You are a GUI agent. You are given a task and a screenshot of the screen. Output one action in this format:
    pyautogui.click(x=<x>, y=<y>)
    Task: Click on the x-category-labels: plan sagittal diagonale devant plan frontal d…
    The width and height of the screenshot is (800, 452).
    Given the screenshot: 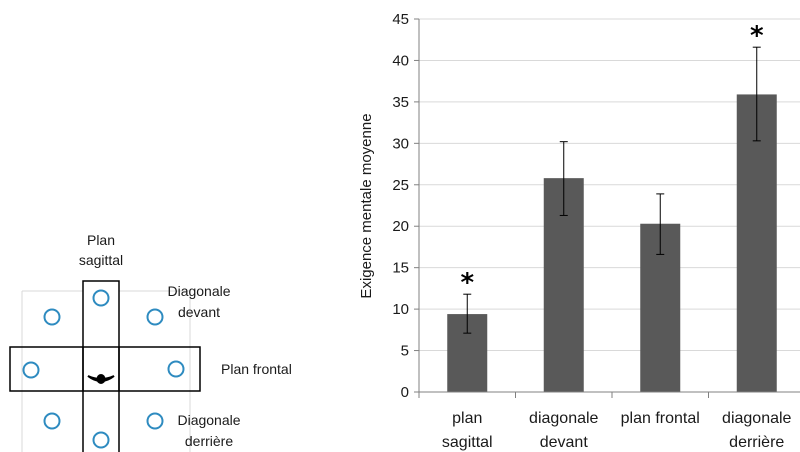 What is the action you would take?
    pyautogui.click(x=617, y=430)
    